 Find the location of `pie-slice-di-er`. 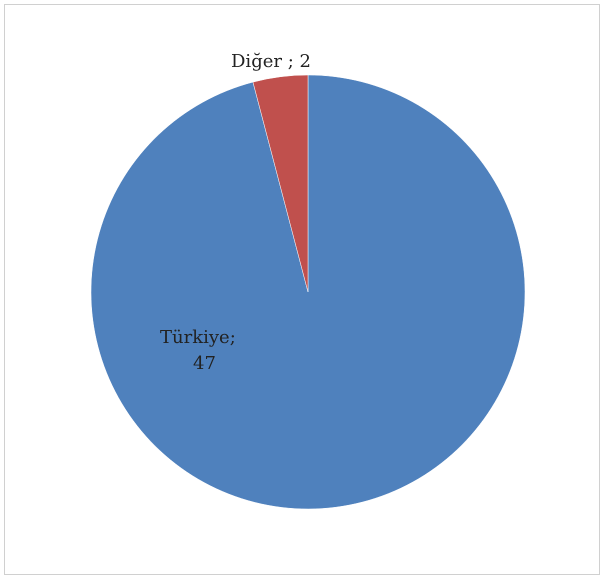

pie-slice-di-er is located at coordinates (280, 183).